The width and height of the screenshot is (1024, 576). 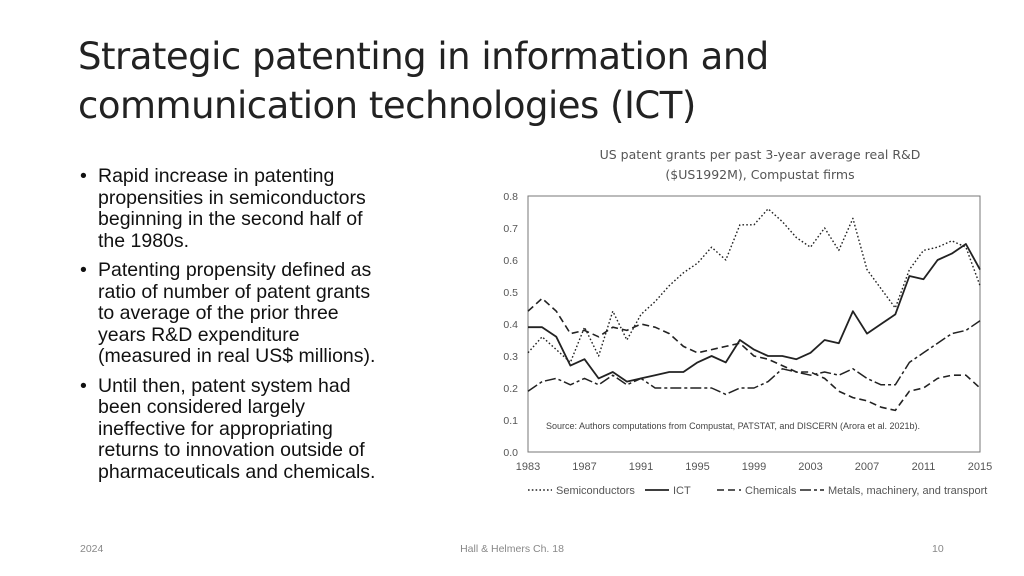 What do you see at coordinates (528, 467) in the screenshot?
I see `x-tick-label: 1983` at bounding box center [528, 467].